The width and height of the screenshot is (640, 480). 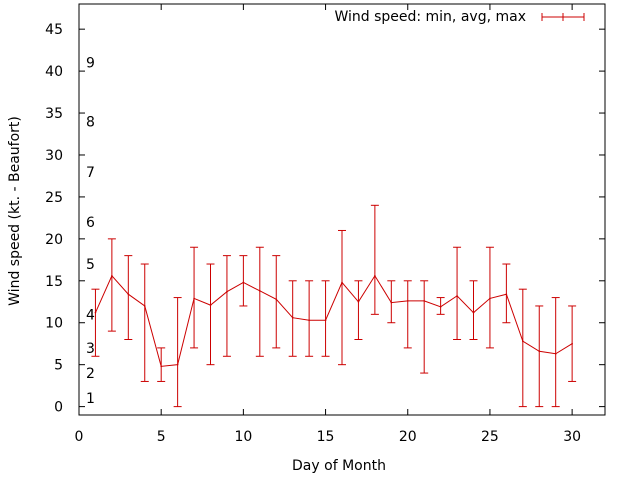 What do you see at coordinates (54, 30) in the screenshot?
I see `y-tick-label-45: 45` at bounding box center [54, 30].